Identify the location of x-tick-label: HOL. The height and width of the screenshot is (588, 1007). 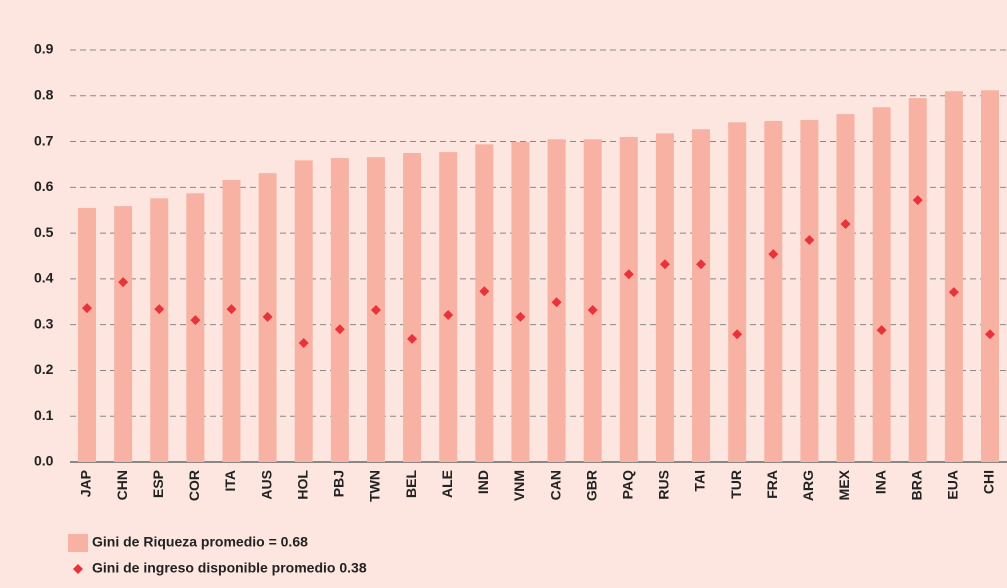
(302, 485).